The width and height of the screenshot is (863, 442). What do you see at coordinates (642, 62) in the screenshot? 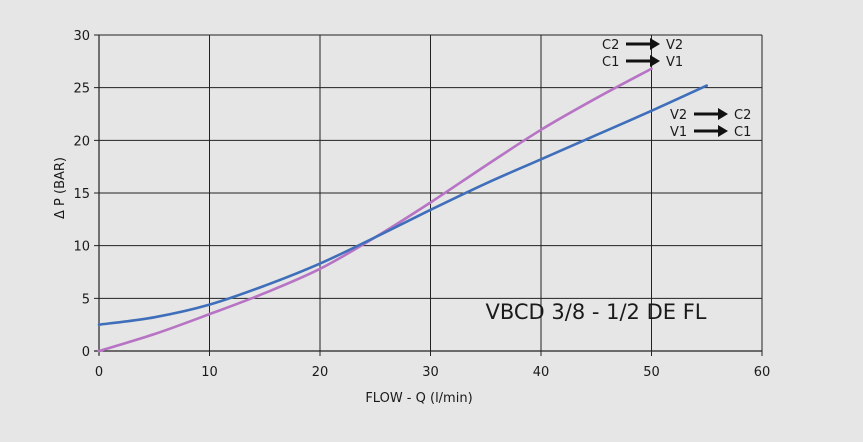
I see `annotation-row: C1 V1` at bounding box center [642, 62].